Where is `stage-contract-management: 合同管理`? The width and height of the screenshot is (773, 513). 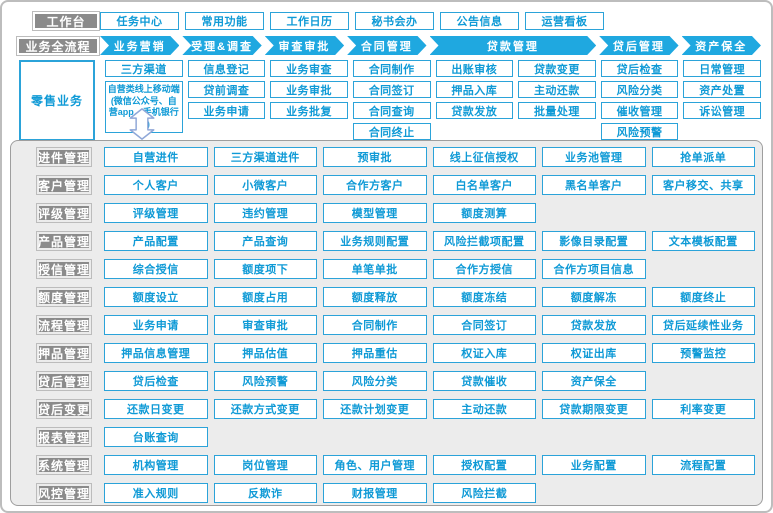
stage-contract-management: 合同管理 is located at coordinates (386, 45).